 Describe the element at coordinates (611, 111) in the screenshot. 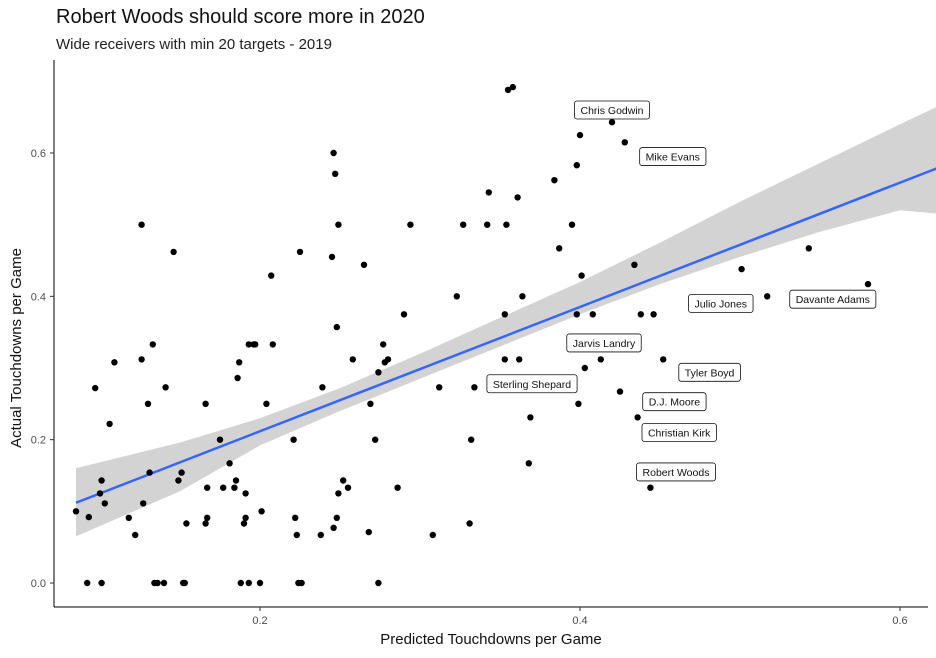

I see `annotation-text: Chris Godwin` at that location.